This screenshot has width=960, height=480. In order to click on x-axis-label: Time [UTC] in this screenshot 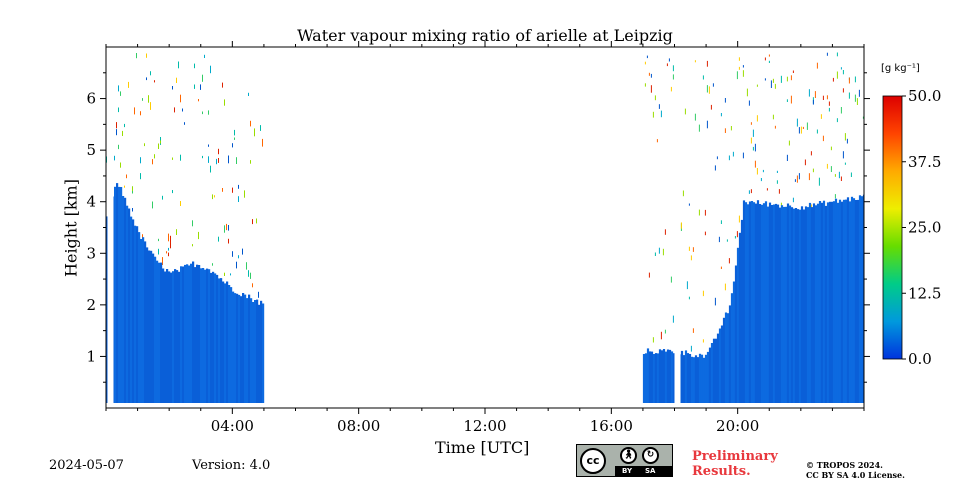, I will do `click(482, 447)`.